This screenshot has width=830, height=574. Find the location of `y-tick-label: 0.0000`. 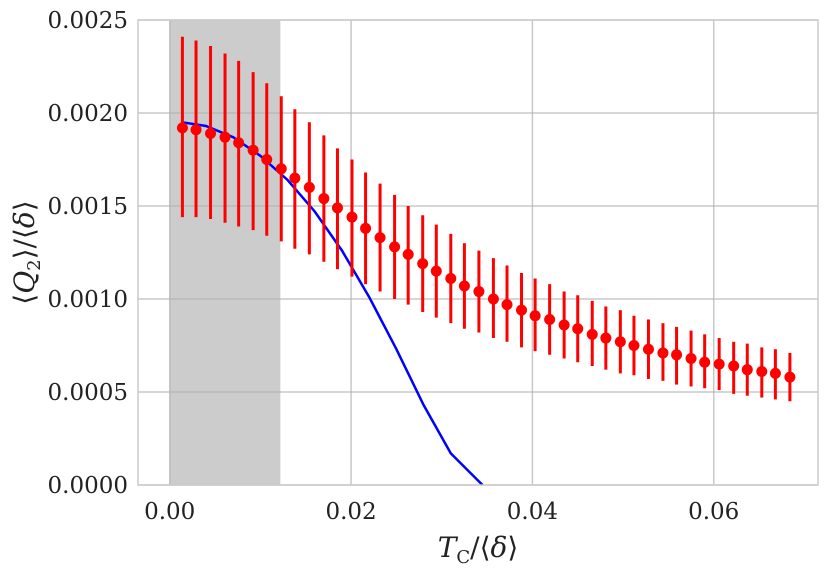

y-tick-label: 0.0000 is located at coordinates (88, 486).